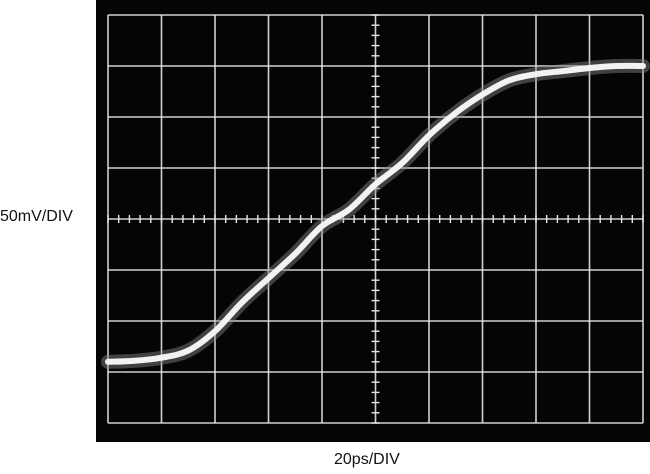 The height and width of the screenshot is (474, 650). Describe the element at coordinates (36, 216) in the screenshot. I see `y-axis-label: 50mV/DIV` at that location.